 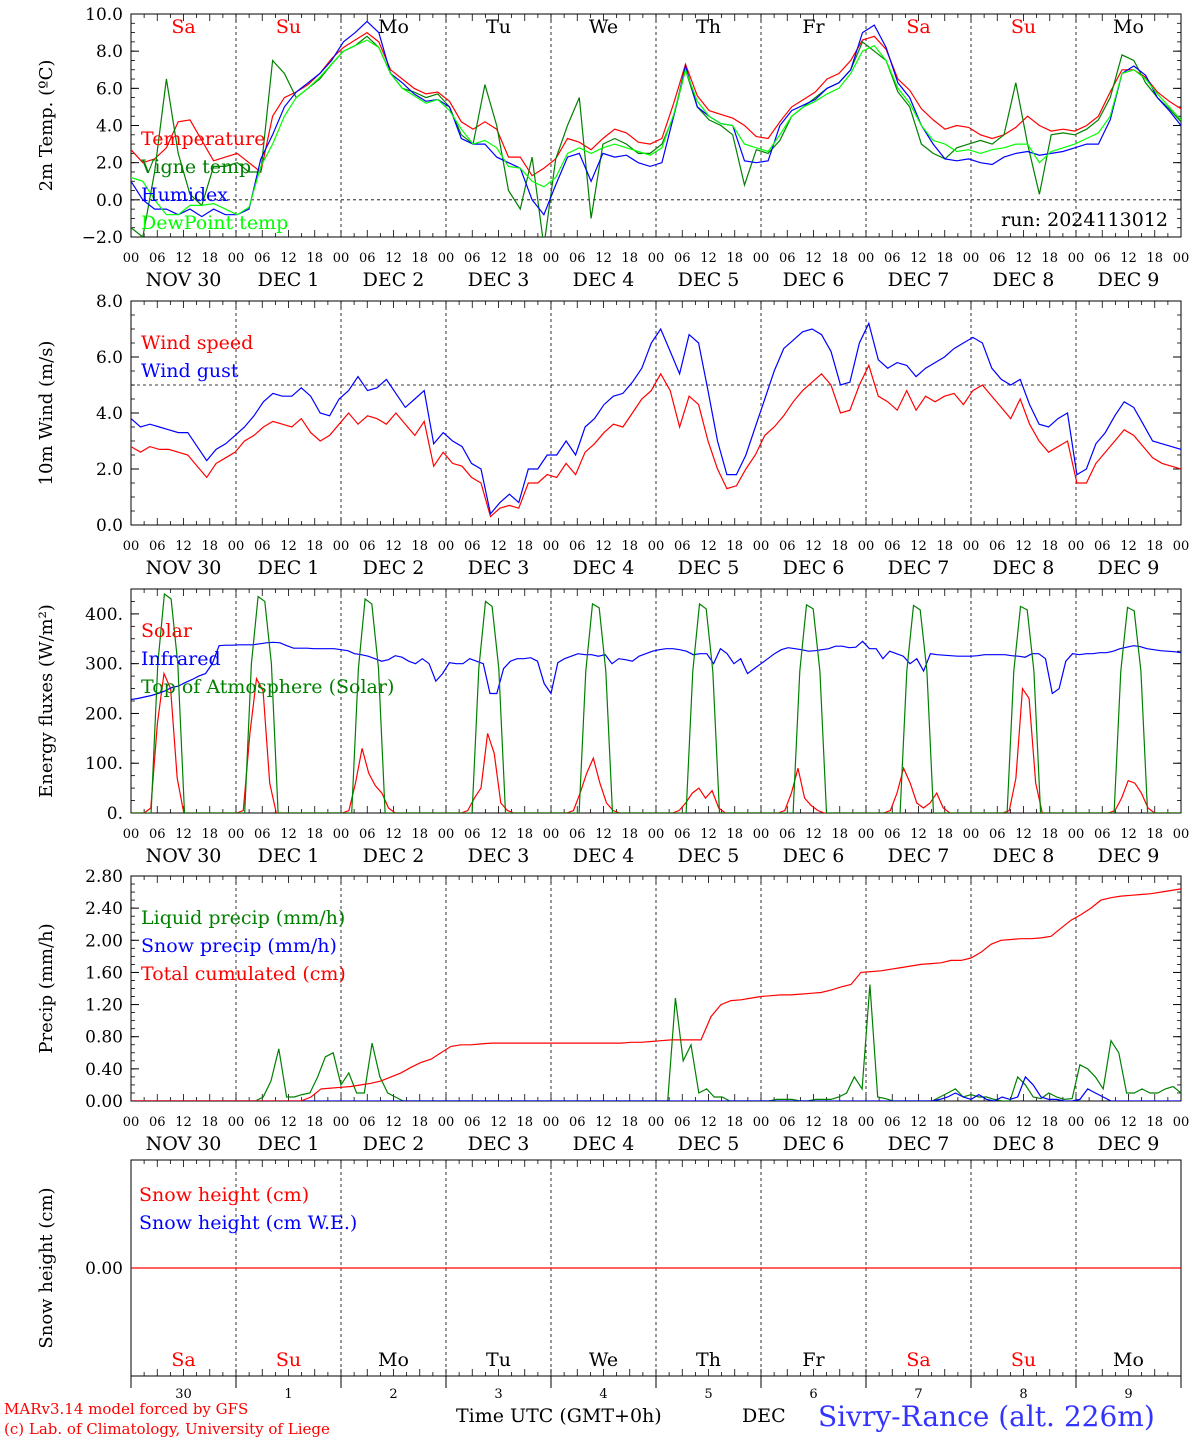 What do you see at coordinates (656, 742) in the screenshot?
I see `series-line-solar` at bounding box center [656, 742].